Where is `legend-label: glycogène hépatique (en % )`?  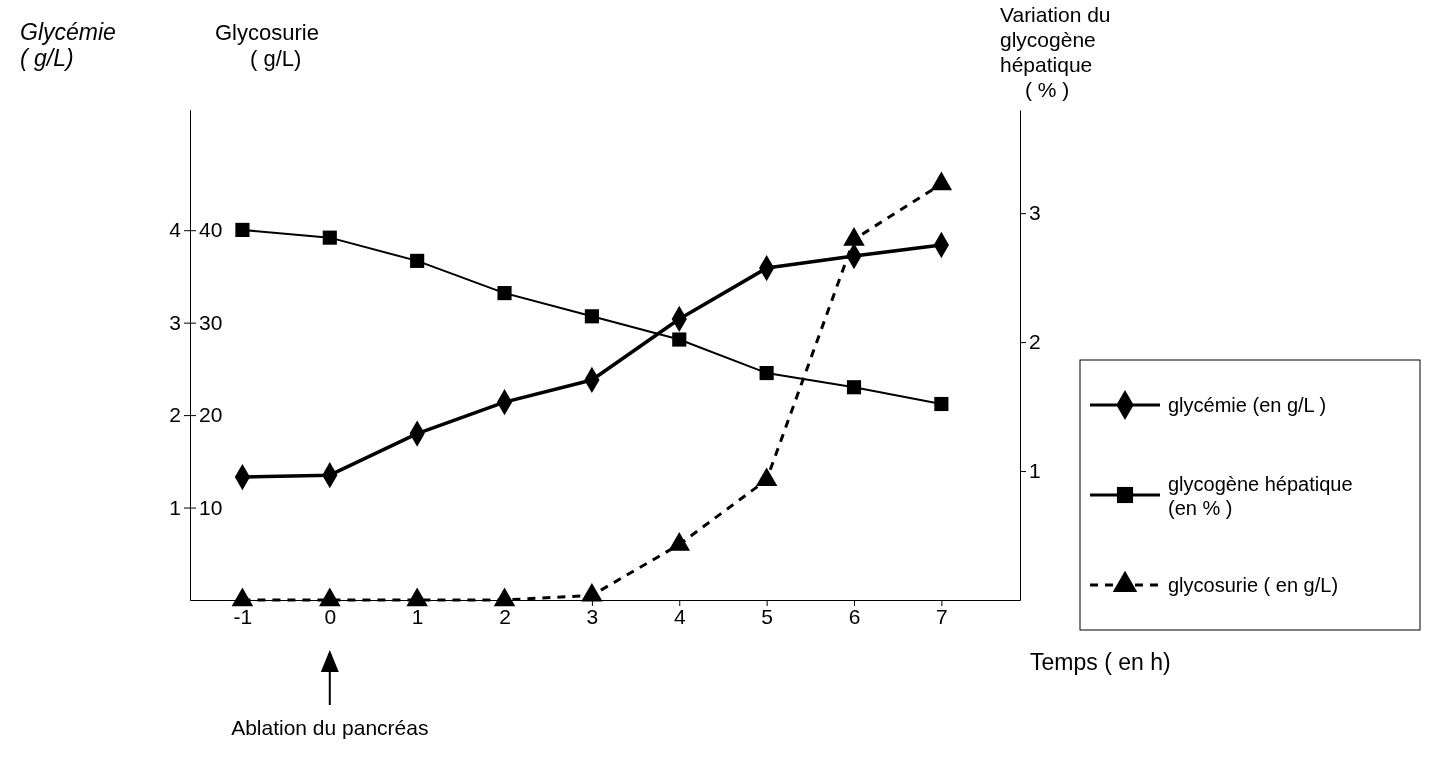 legend-label: glycogène hépatique (en % ) is located at coordinates (1260, 496).